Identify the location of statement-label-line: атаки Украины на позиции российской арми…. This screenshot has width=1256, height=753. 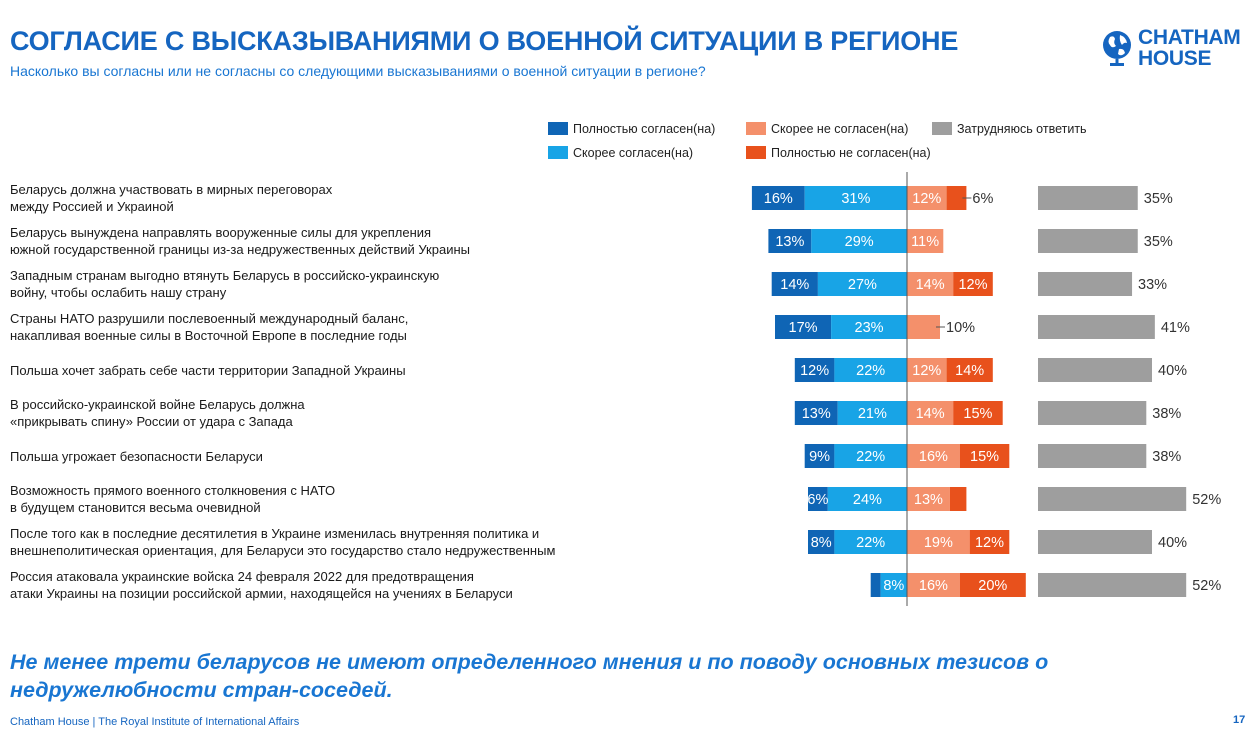
(261, 593).